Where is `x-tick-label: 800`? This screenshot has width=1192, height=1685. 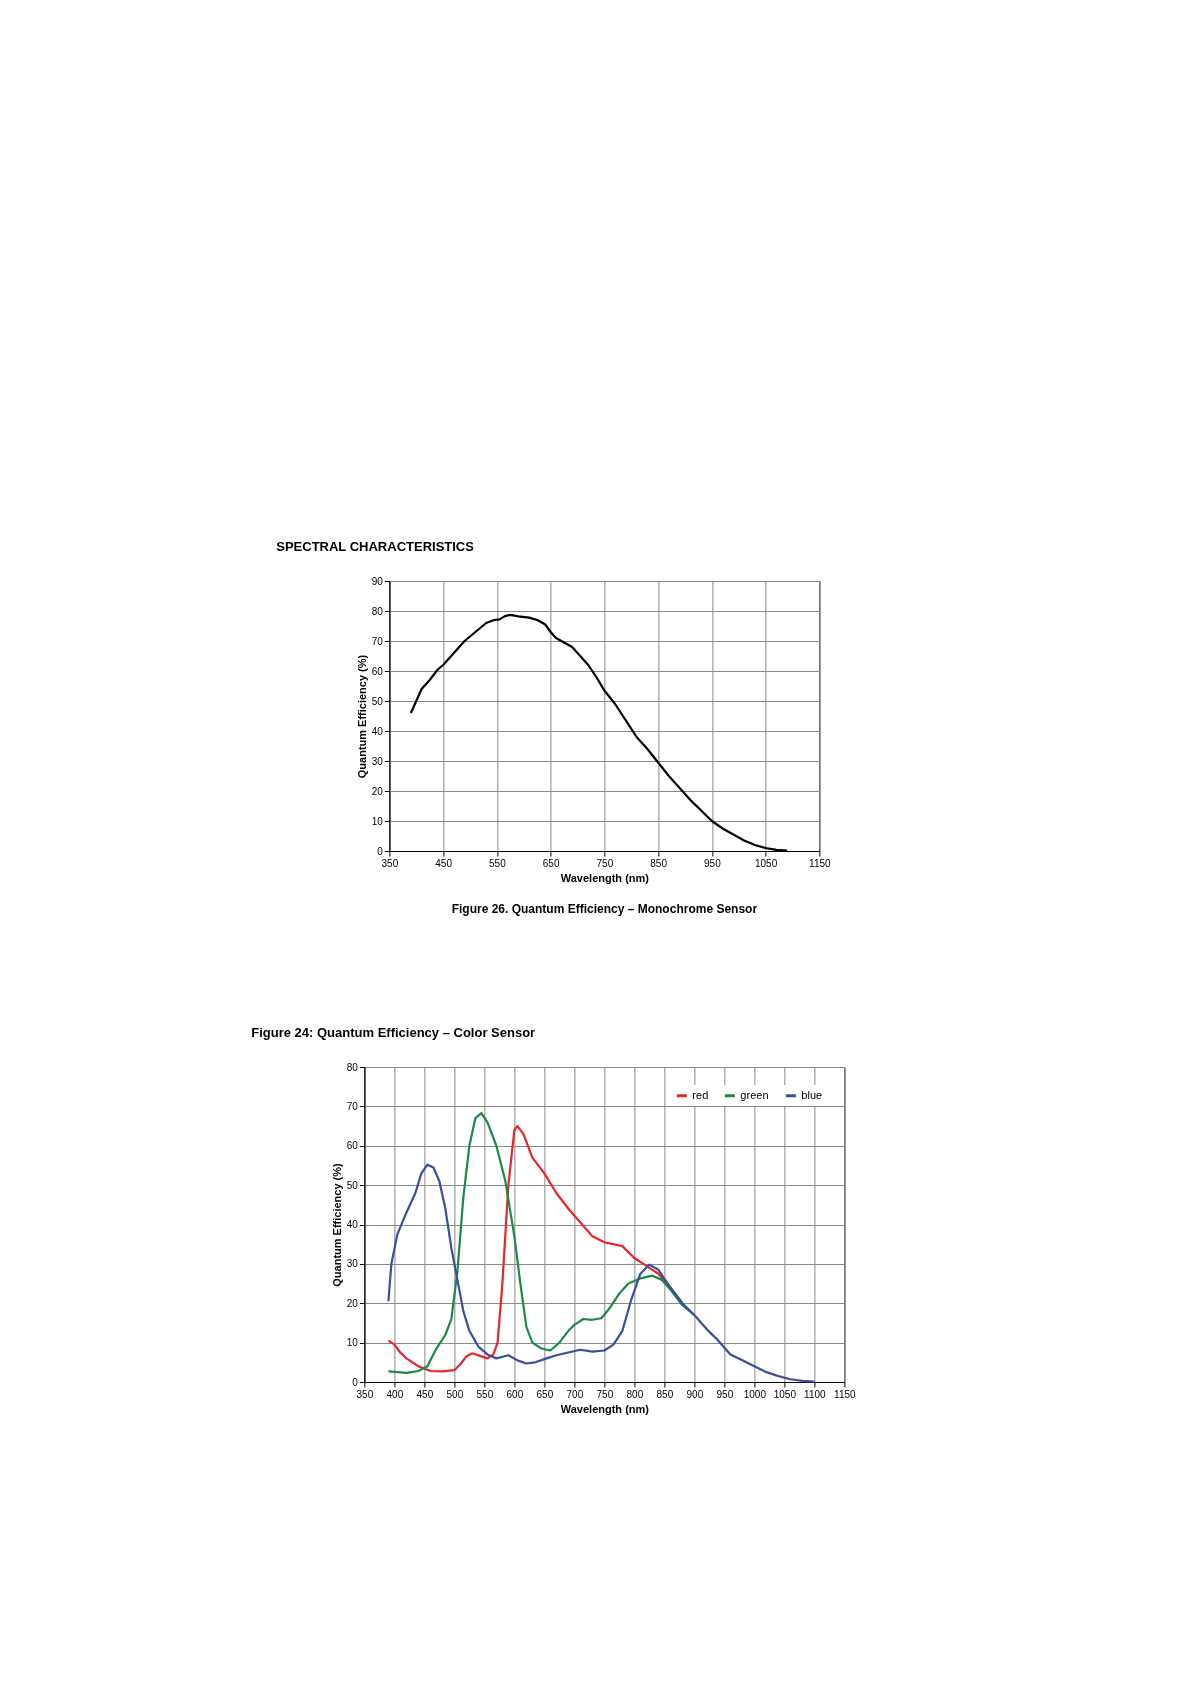
x-tick-label: 800 is located at coordinates (635, 1394).